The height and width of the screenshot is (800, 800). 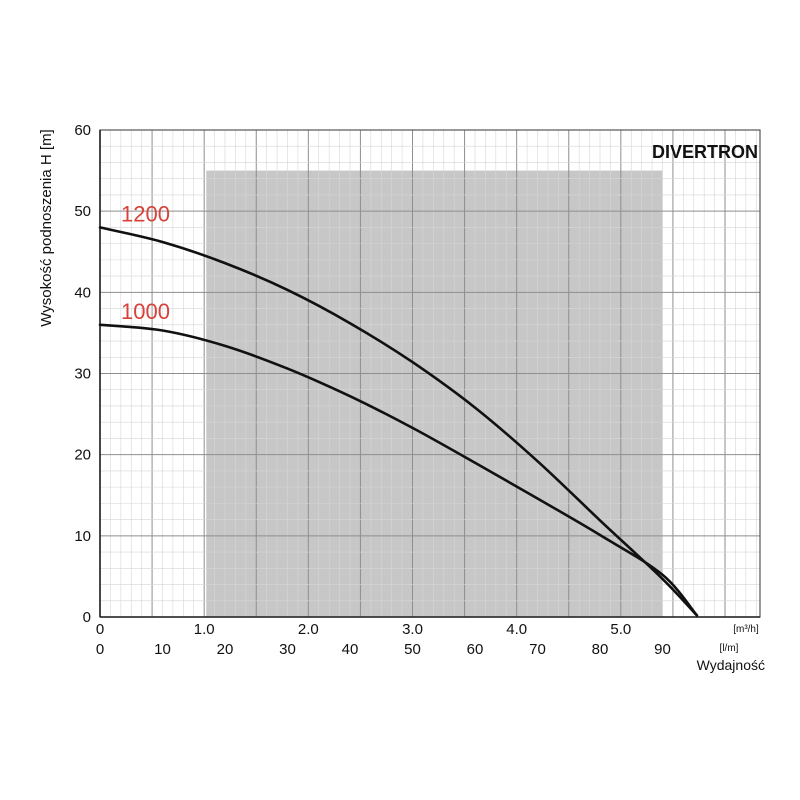 I want to click on unit-lpm: [l/m], so click(x=729, y=648).